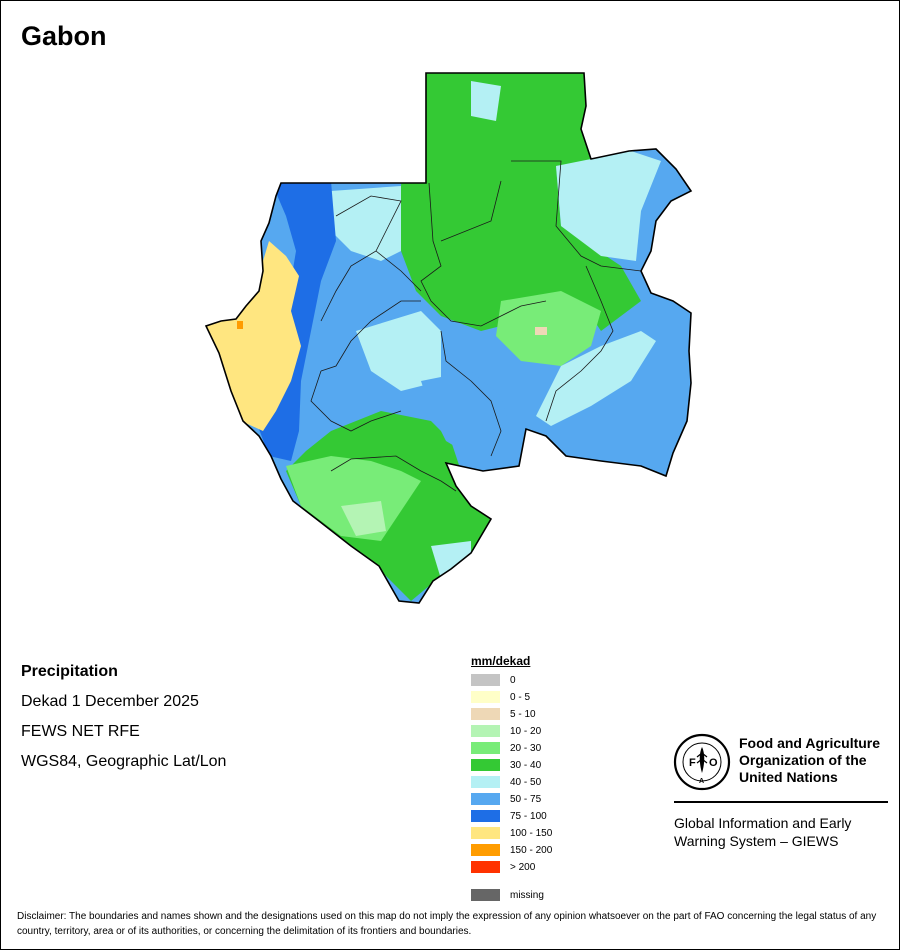  I want to click on projection-label: WGS84, Geographic Lat/Lon, so click(124, 761).